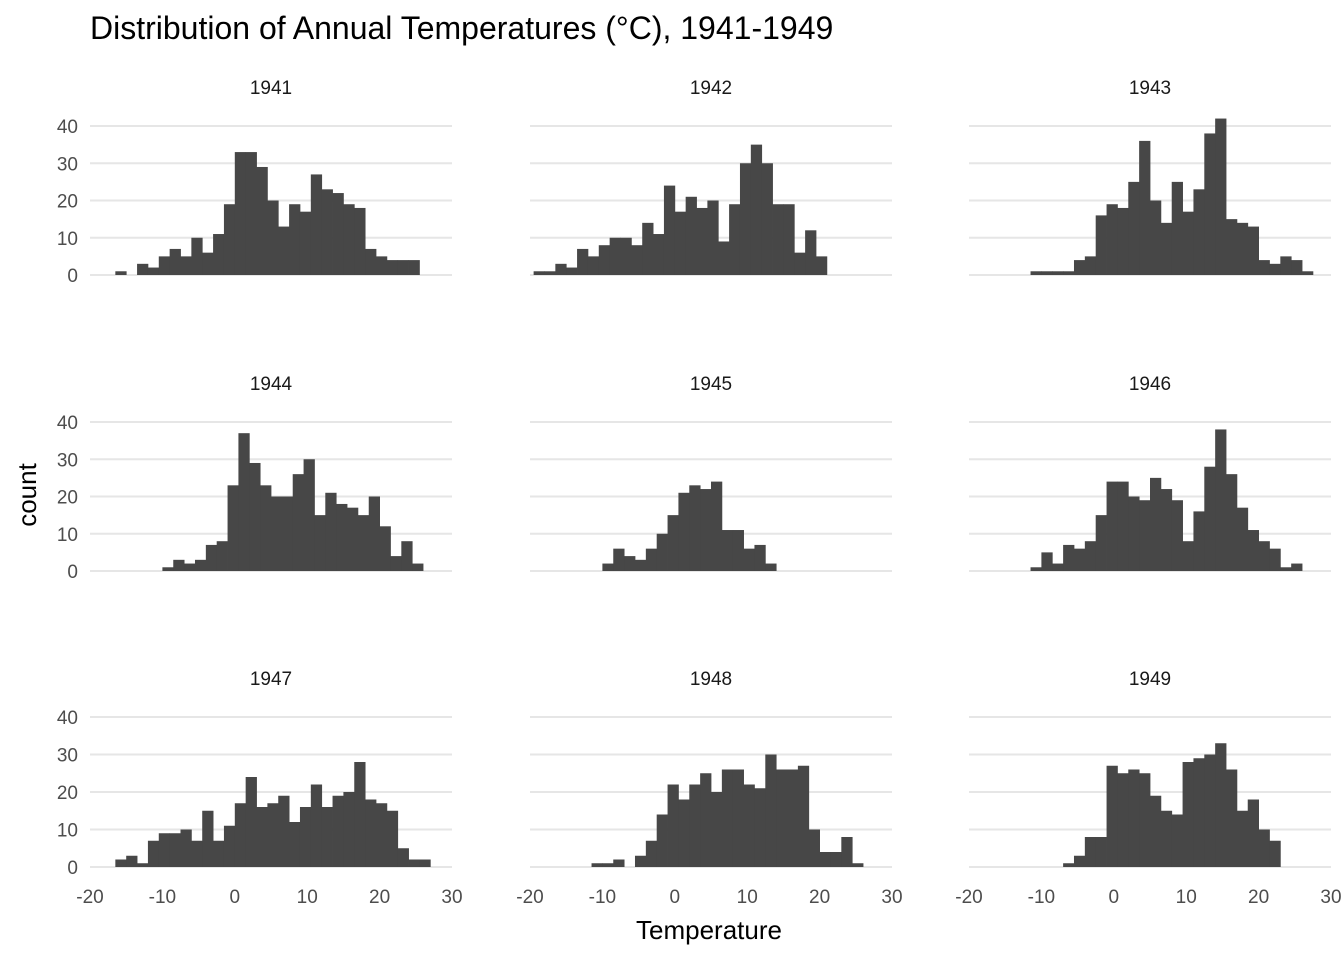  What do you see at coordinates (1150, 473) in the screenshot?
I see `facet-panel-1946: 1946` at bounding box center [1150, 473].